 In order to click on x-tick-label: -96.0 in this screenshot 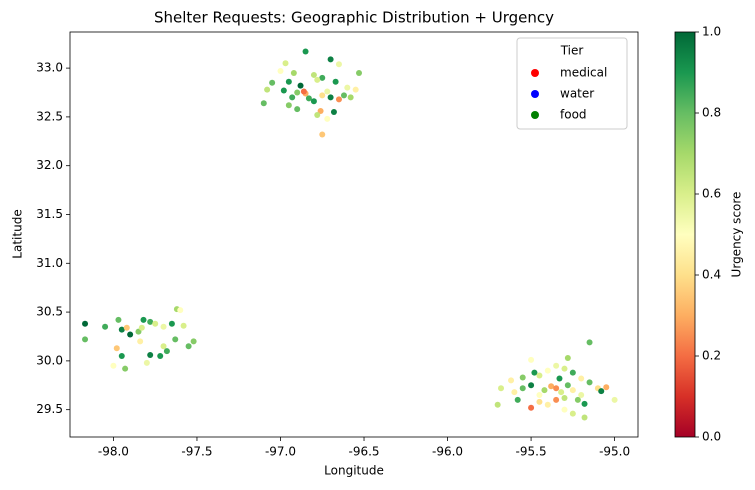, I will do `click(447, 452)`.